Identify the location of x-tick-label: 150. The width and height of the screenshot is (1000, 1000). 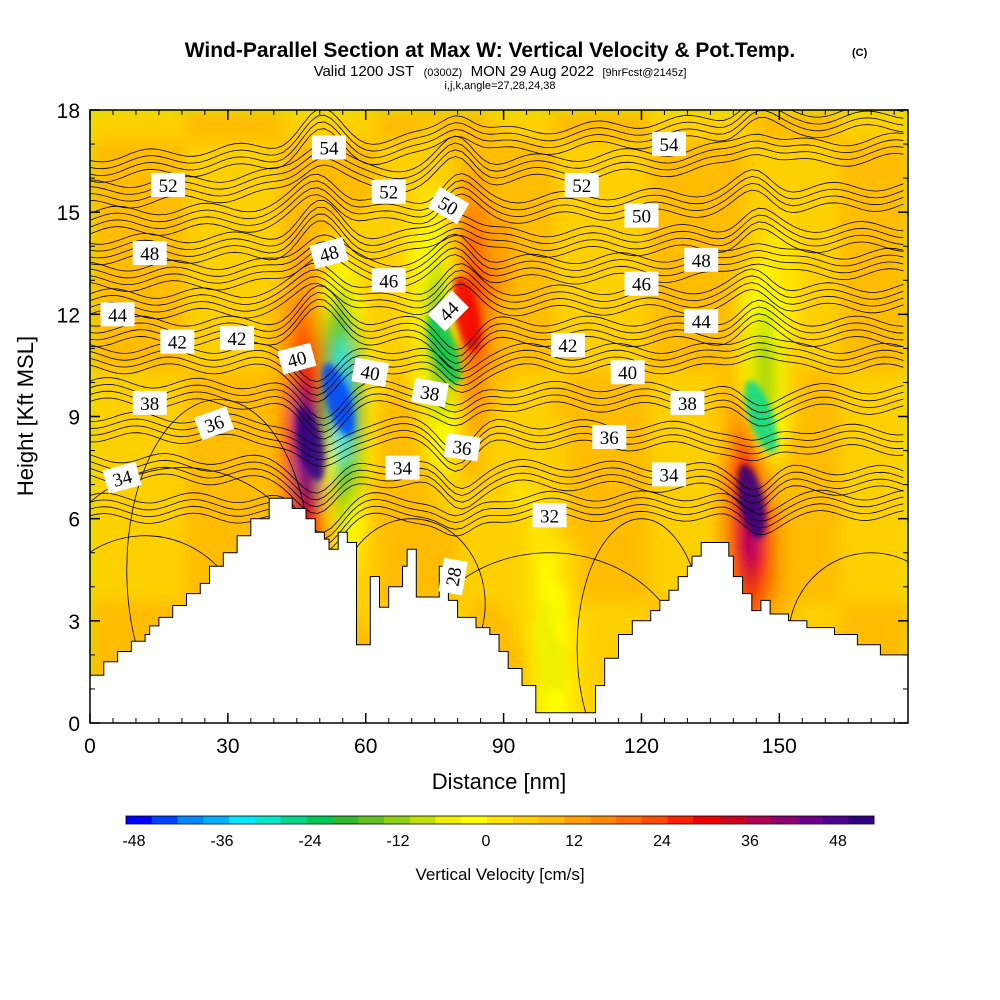
(779, 746).